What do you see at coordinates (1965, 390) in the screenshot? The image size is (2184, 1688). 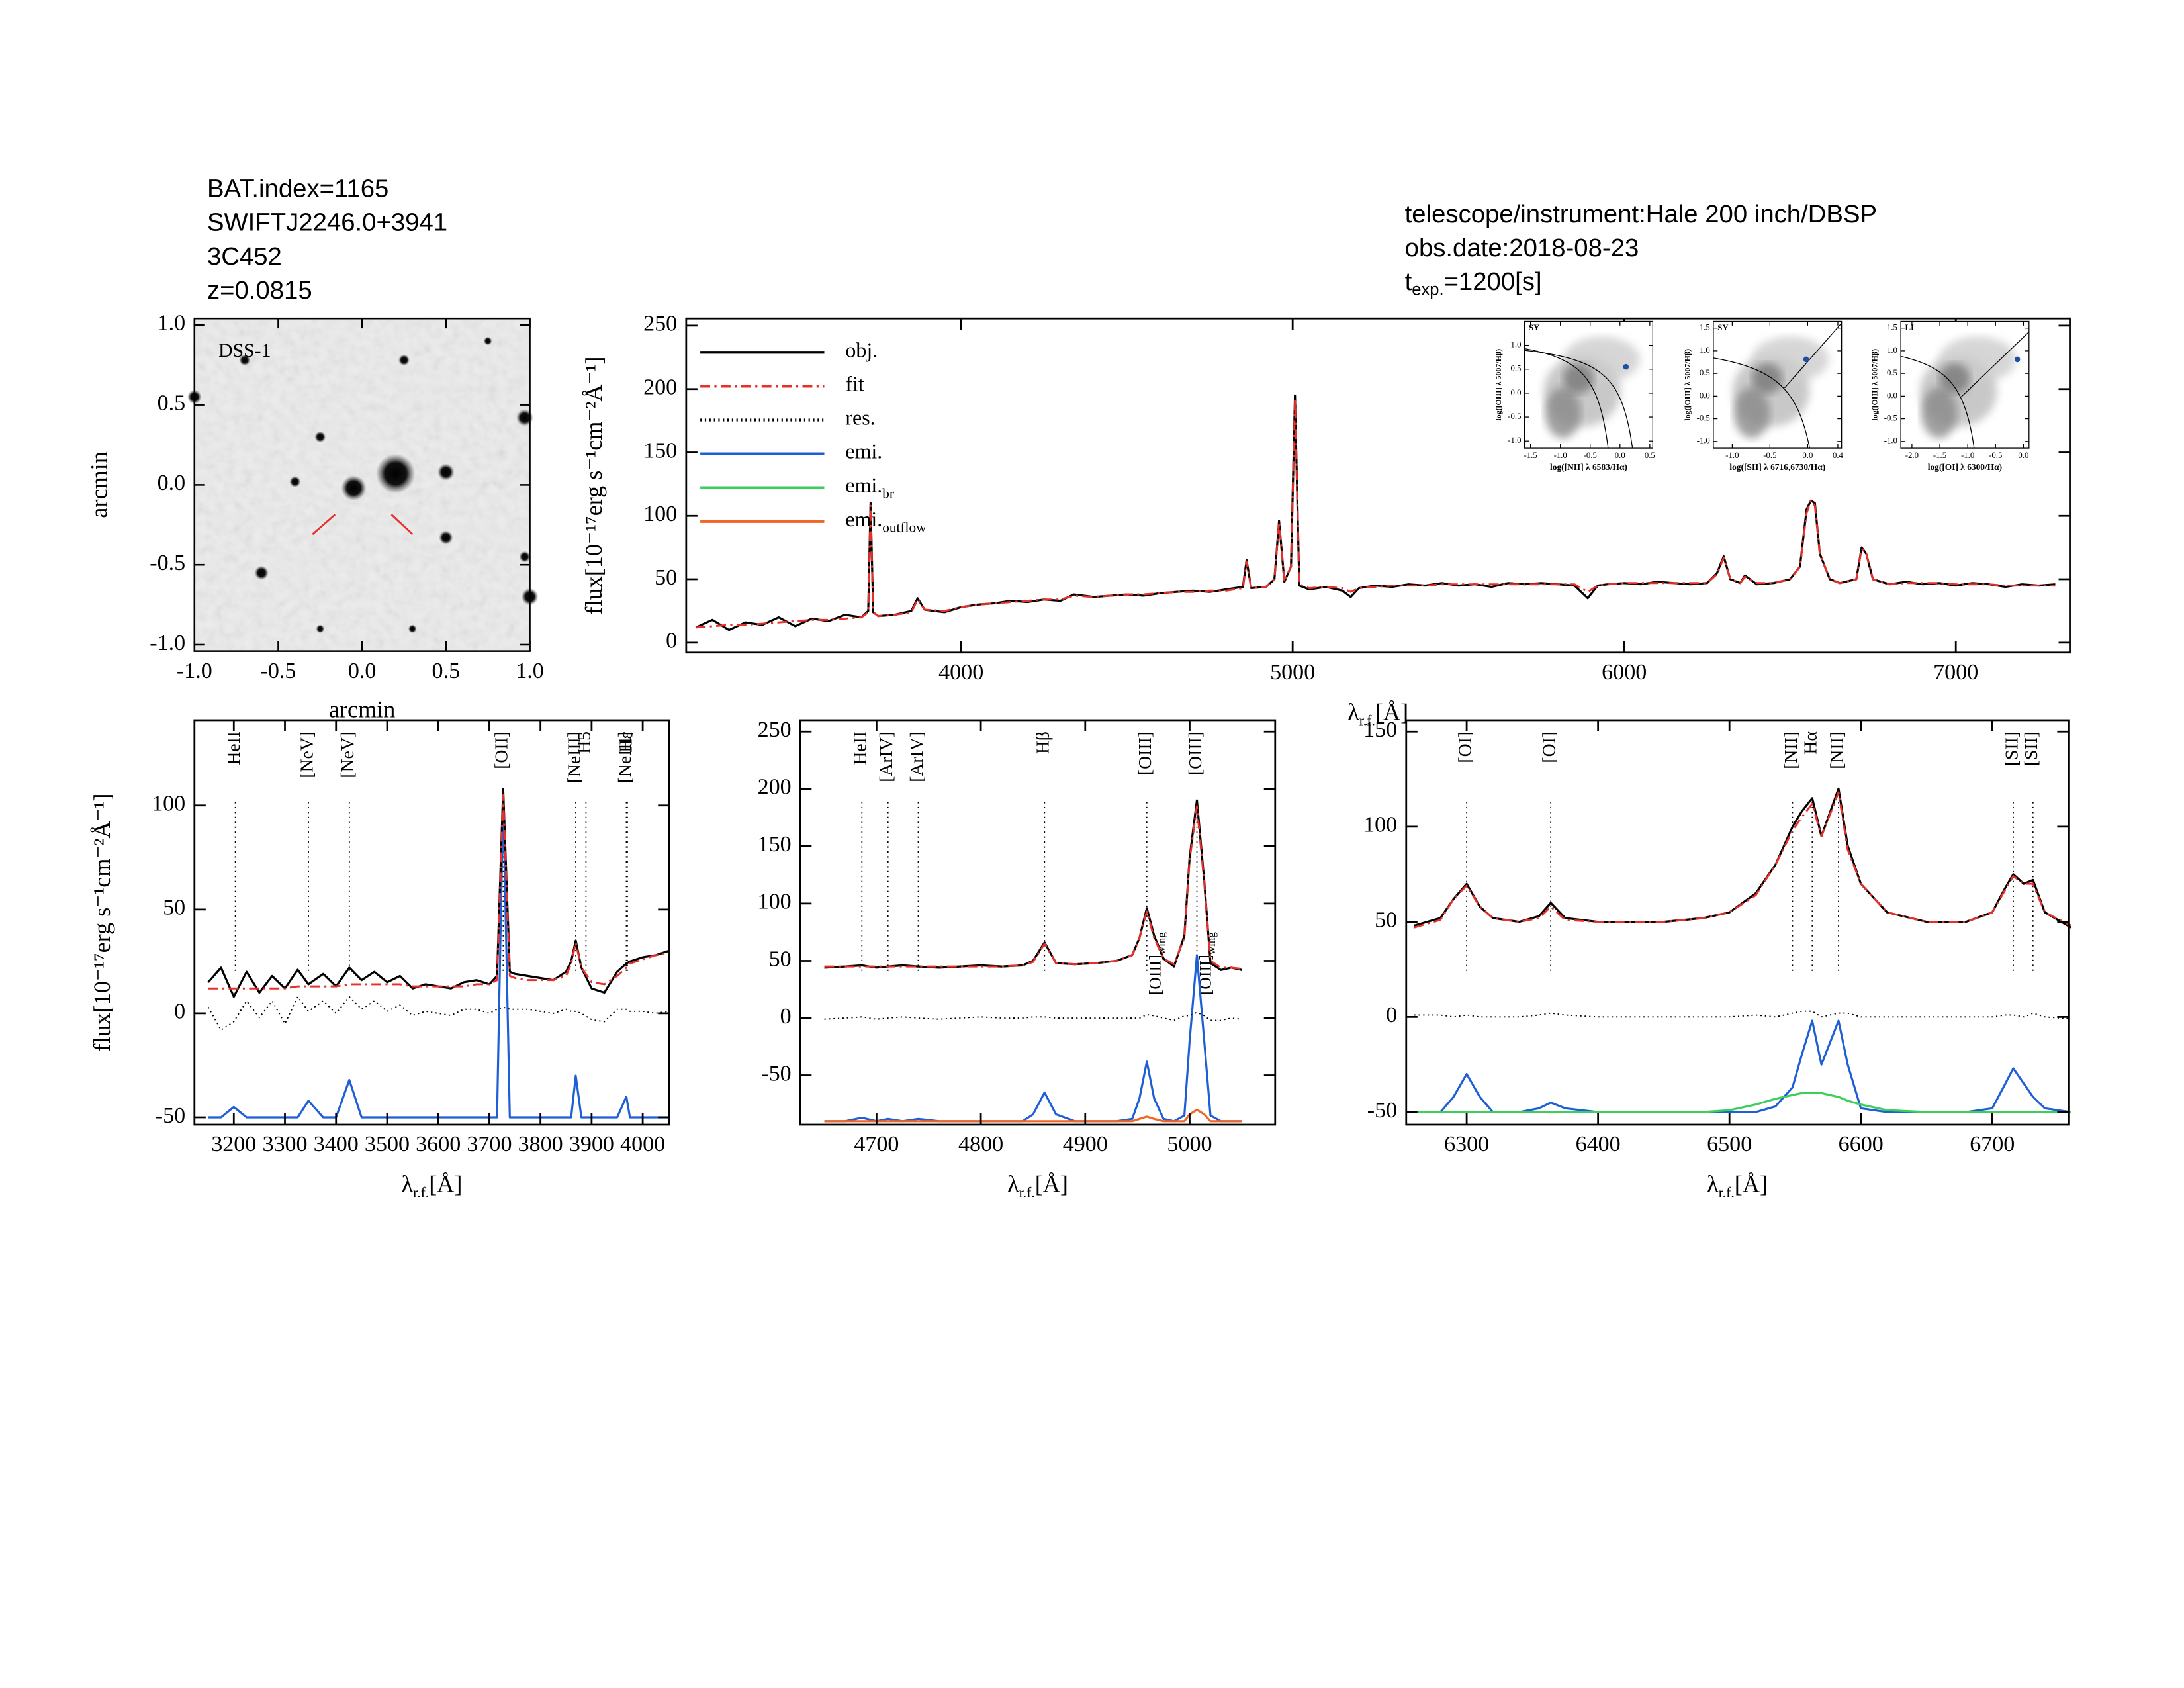 I see `inset-plot` at bounding box center [1965, 390].